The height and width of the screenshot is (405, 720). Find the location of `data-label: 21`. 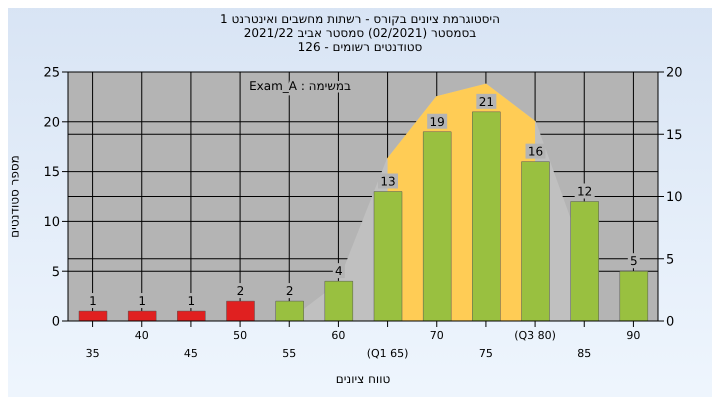

data-label: 21 is located at coordinates (486, 101).